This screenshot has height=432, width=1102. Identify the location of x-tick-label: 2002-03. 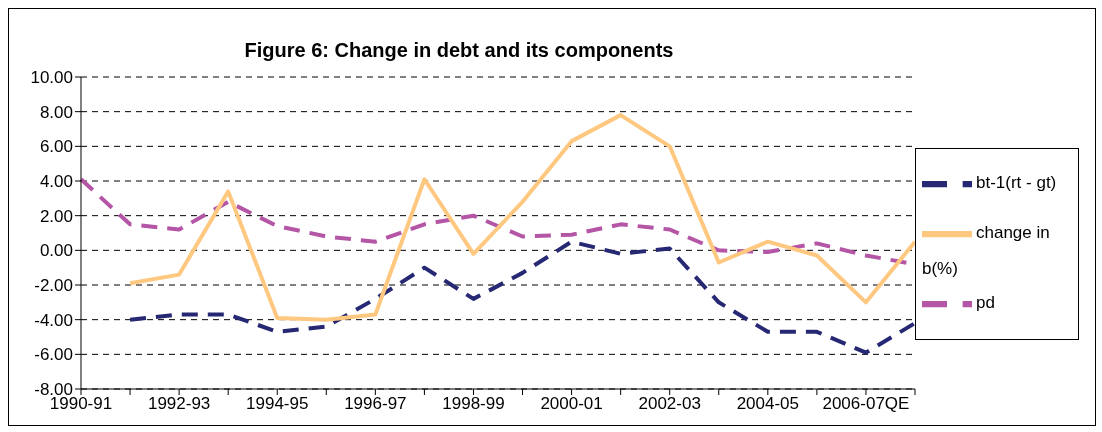
(669, 404).